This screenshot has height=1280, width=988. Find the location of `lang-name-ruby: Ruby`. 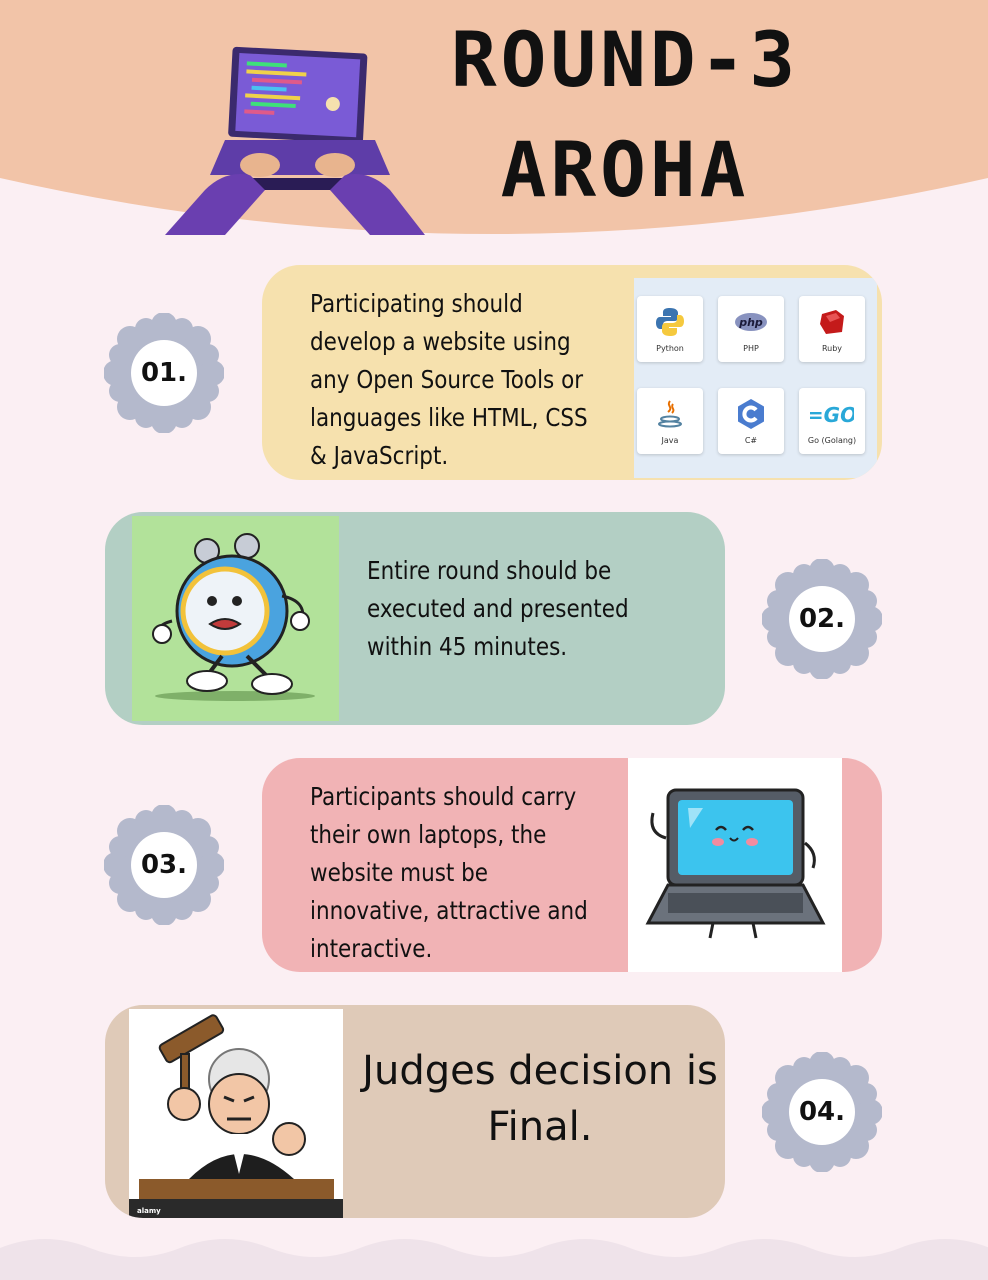

lang-name-ruby: Ruby is located at coordinates (832, 348).